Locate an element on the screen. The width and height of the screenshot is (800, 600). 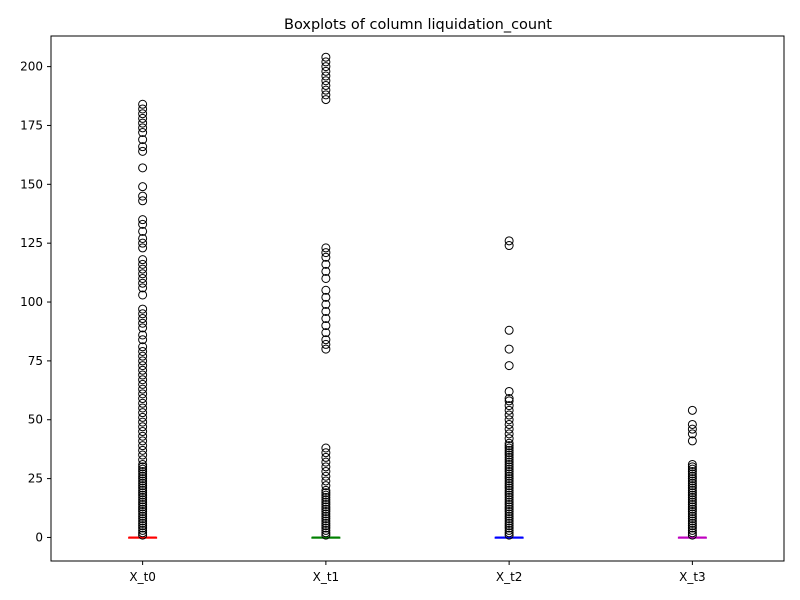
box-X_t2 is located at coordinates (509, 388).